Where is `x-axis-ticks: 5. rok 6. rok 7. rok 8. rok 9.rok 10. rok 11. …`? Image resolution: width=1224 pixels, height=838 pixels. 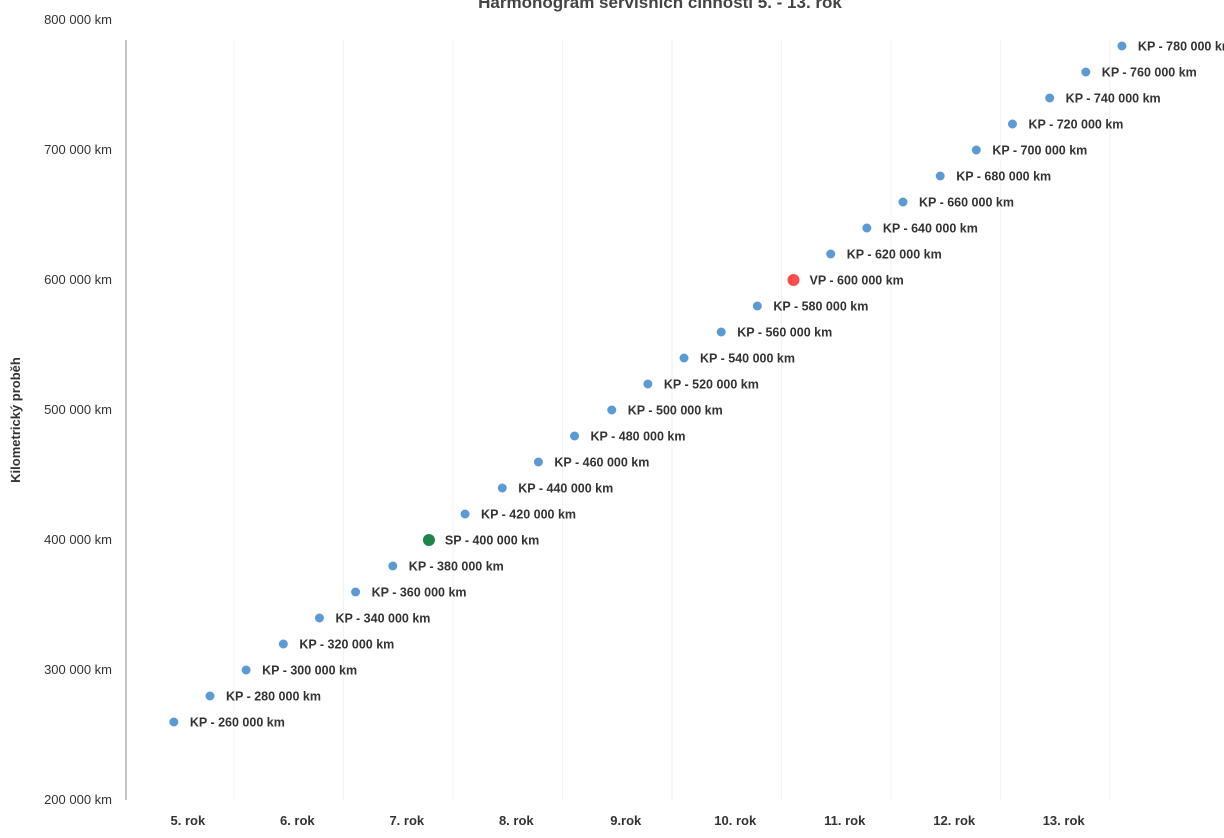 x-axis-ticks: 5. rok 6. rok 7. rok 8. rok 9.rok 10. rok 11. … is located at coordinates (628, 820).